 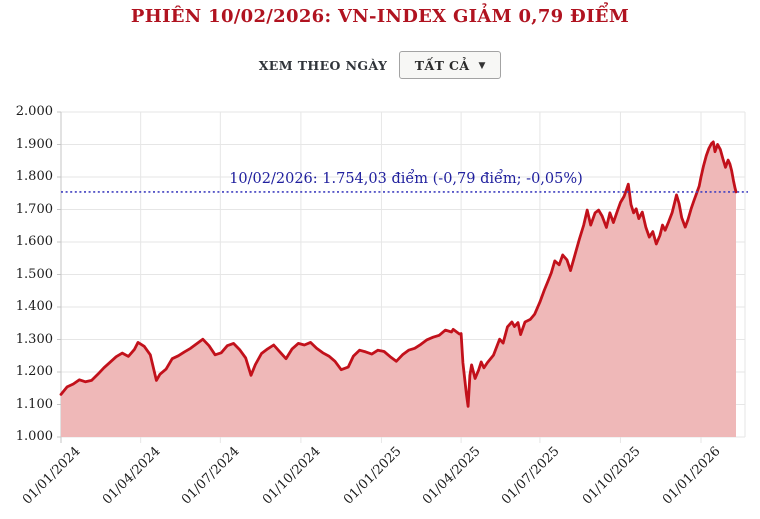 What do you see at coordinates (482, 66) in the screenshot?
I see `chevron-down-icon: ▼` at bounding box center [482, 66].